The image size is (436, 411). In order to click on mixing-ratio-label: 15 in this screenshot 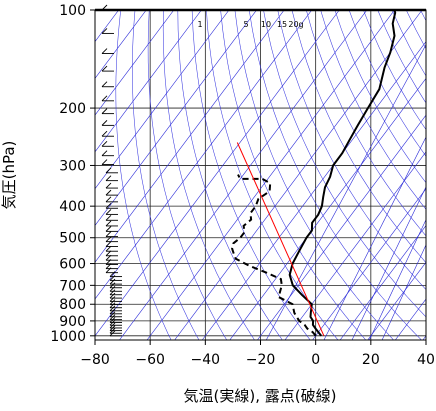, I will do `click(282, 24)`.